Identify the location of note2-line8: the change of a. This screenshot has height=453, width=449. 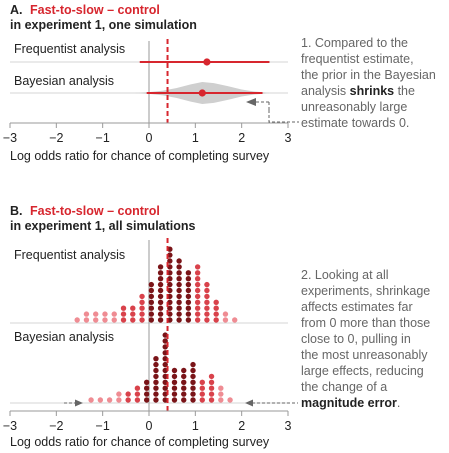
(344, 387).